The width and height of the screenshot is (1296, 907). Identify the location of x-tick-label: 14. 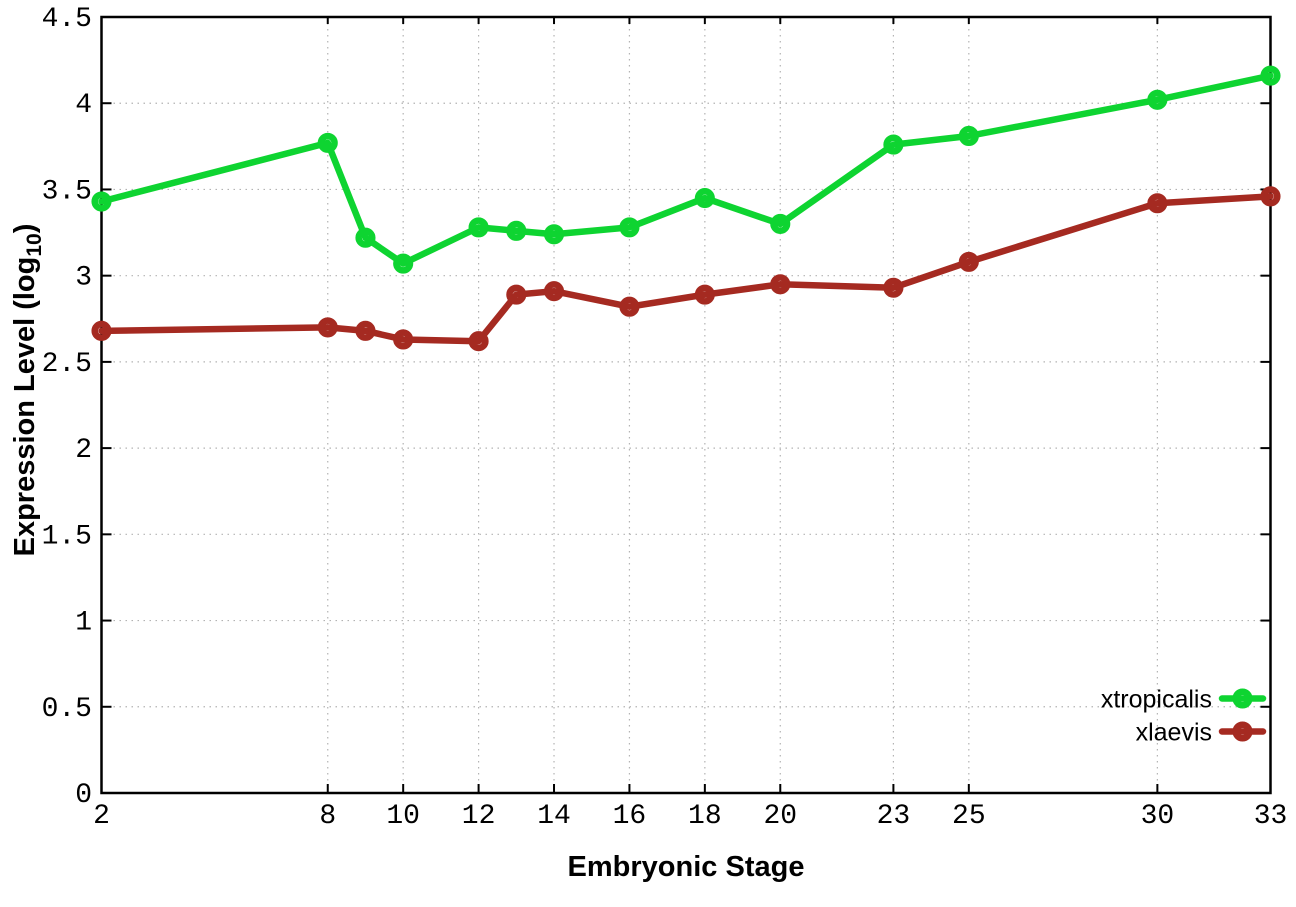
(554, 816).